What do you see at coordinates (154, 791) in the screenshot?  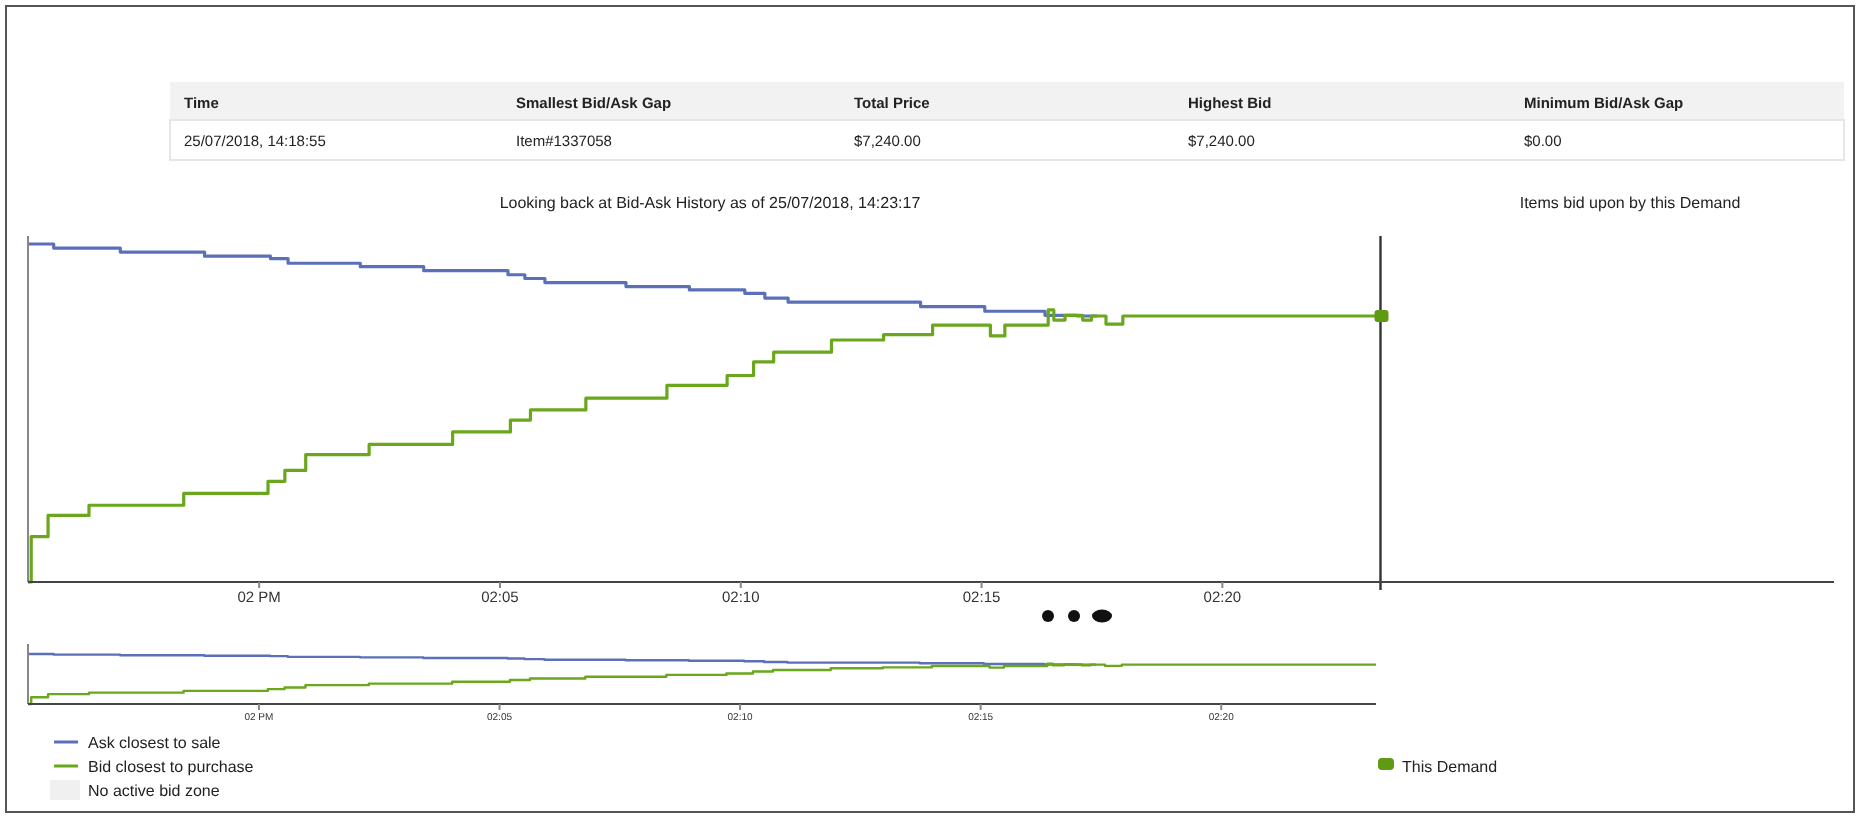 I see `text: No active bid zone` at bounding box center [154, 791].